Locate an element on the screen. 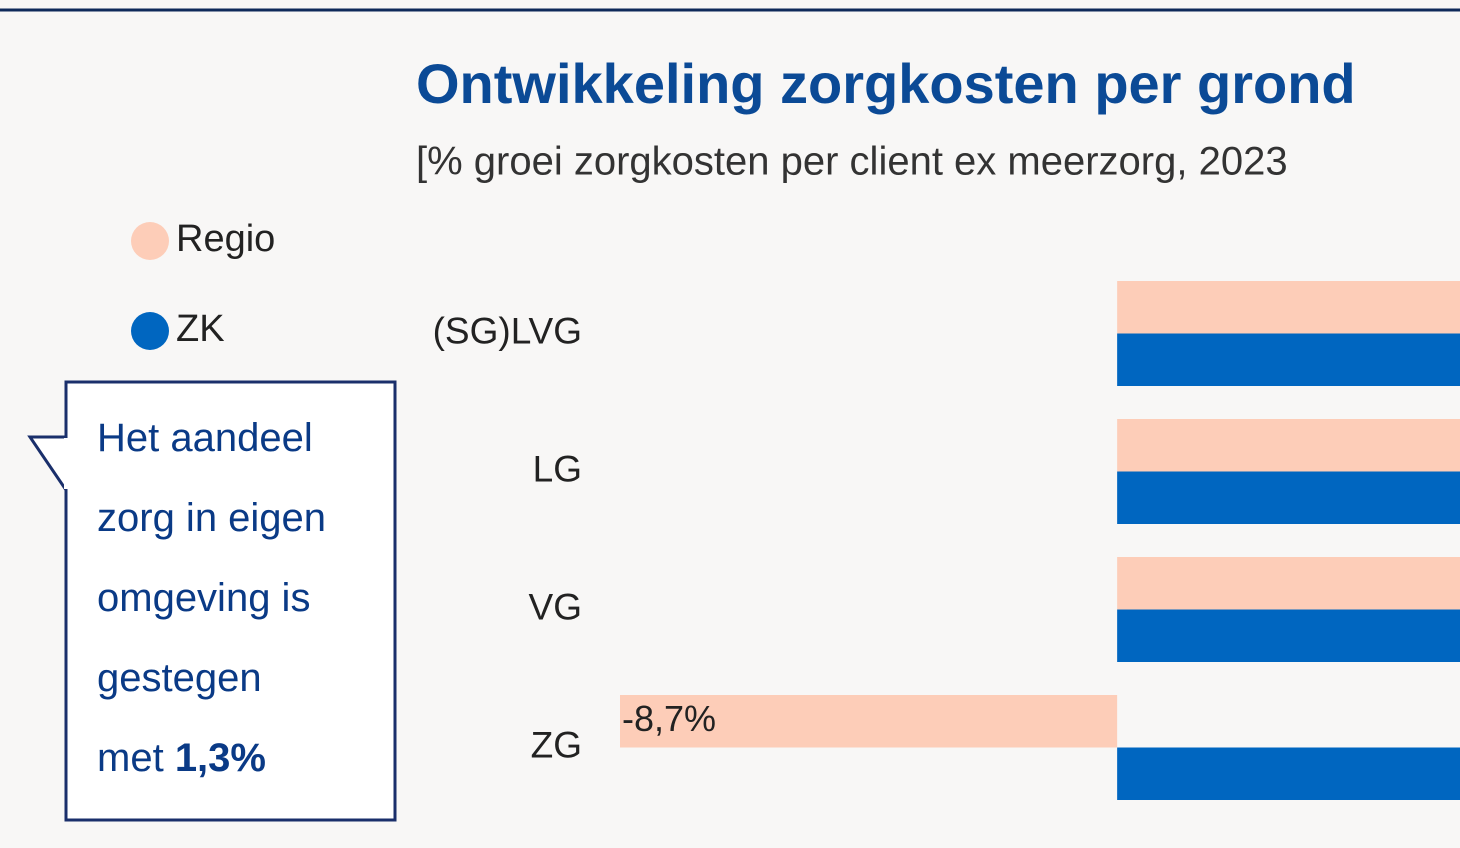  callout-text: gestegen is located at coordinates (179, 678).